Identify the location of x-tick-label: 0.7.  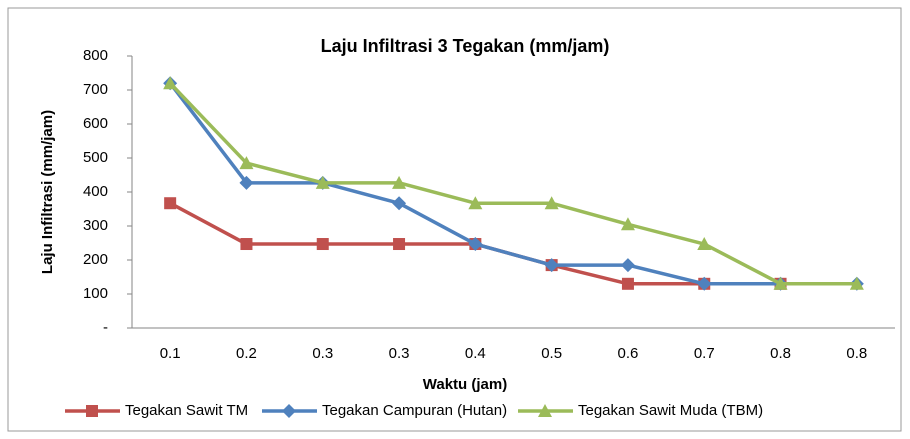
(704, 353).